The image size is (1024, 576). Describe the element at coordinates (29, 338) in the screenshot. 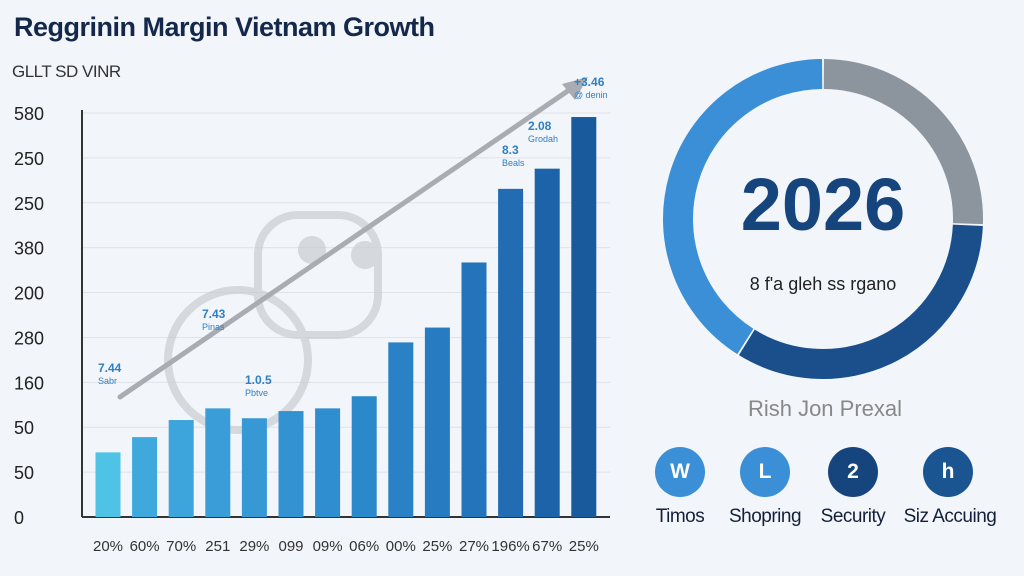

I see `y-tick-label: 280` at that location.